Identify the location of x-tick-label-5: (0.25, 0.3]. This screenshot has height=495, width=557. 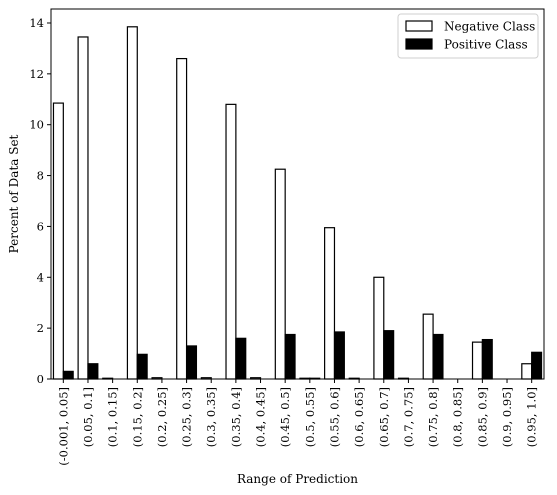
(187, 417).